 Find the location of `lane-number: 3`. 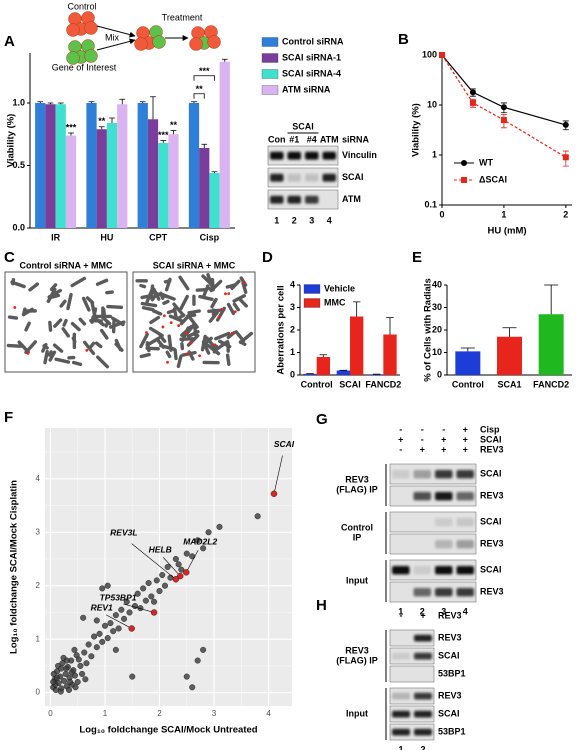

lane-number: 3 is located at coordinates (443, 611).